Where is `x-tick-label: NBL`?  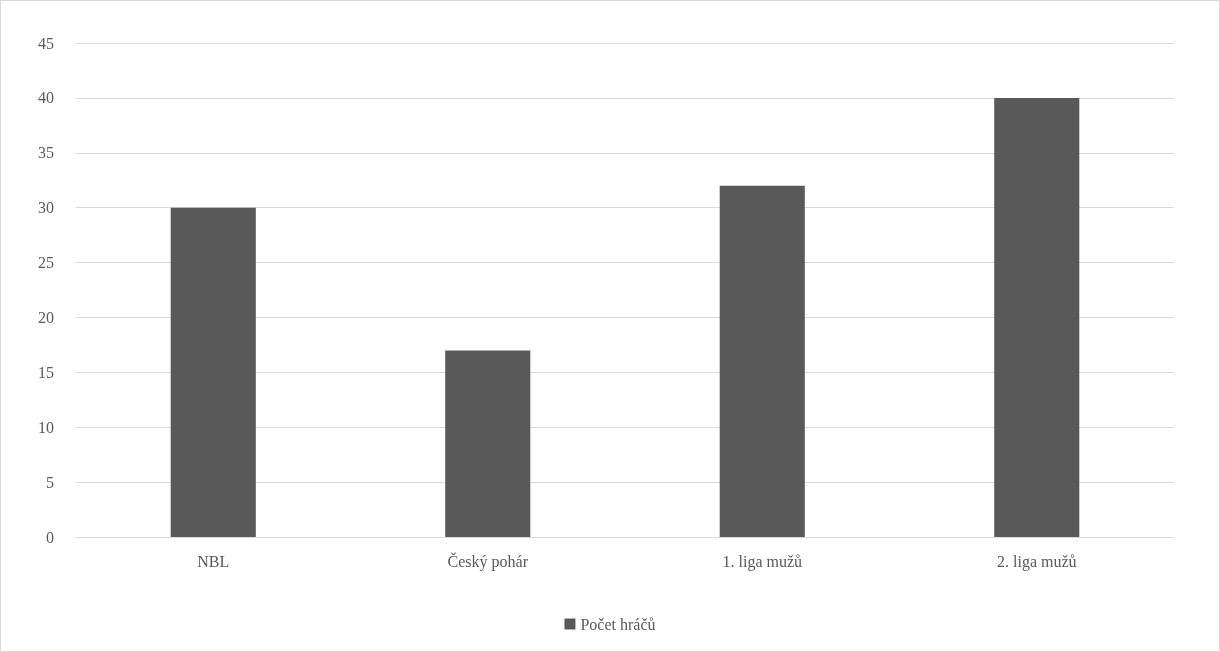 x-tick-label: NBL is located at coordinates (213, 561).